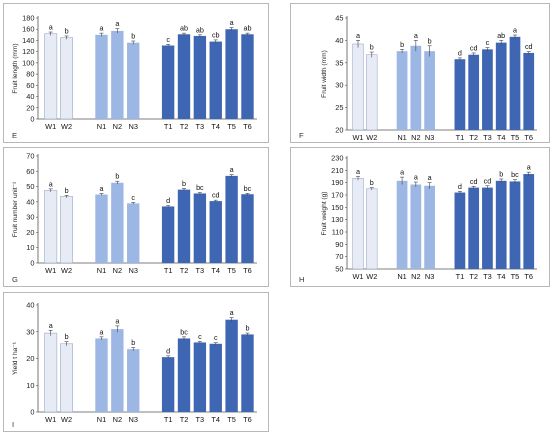  I want to click on y-tick-label: 50, so click(339, 269).